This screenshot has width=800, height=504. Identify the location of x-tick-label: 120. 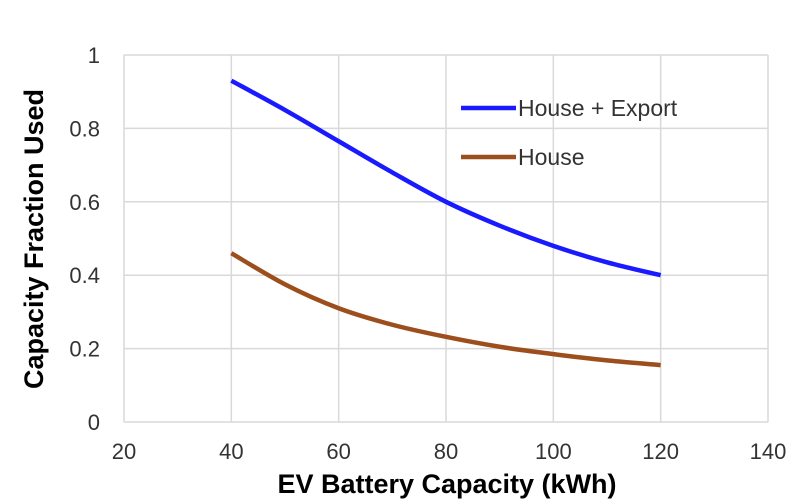
(660, 451).